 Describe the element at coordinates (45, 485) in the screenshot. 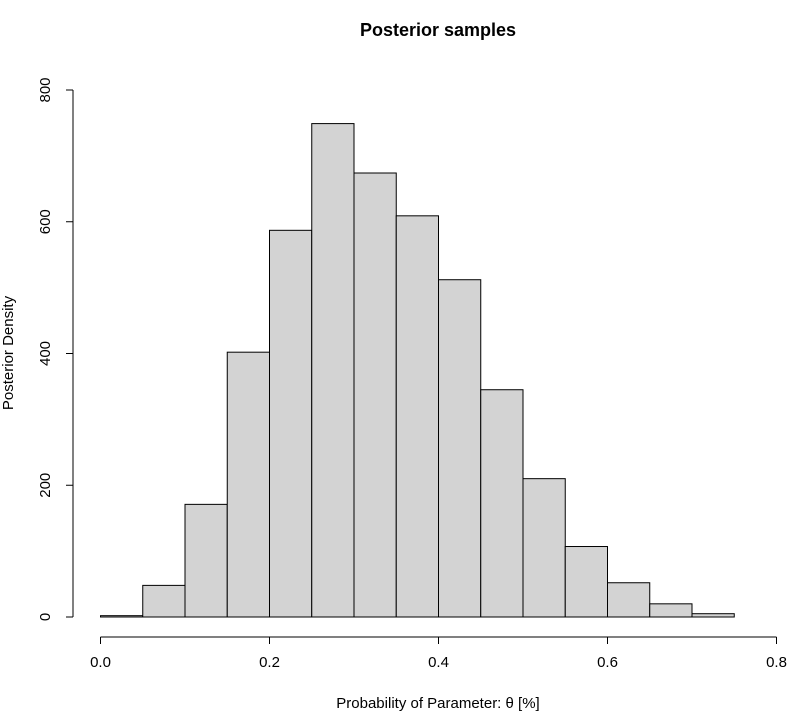

I see `y-tick-label: 200` at that location.